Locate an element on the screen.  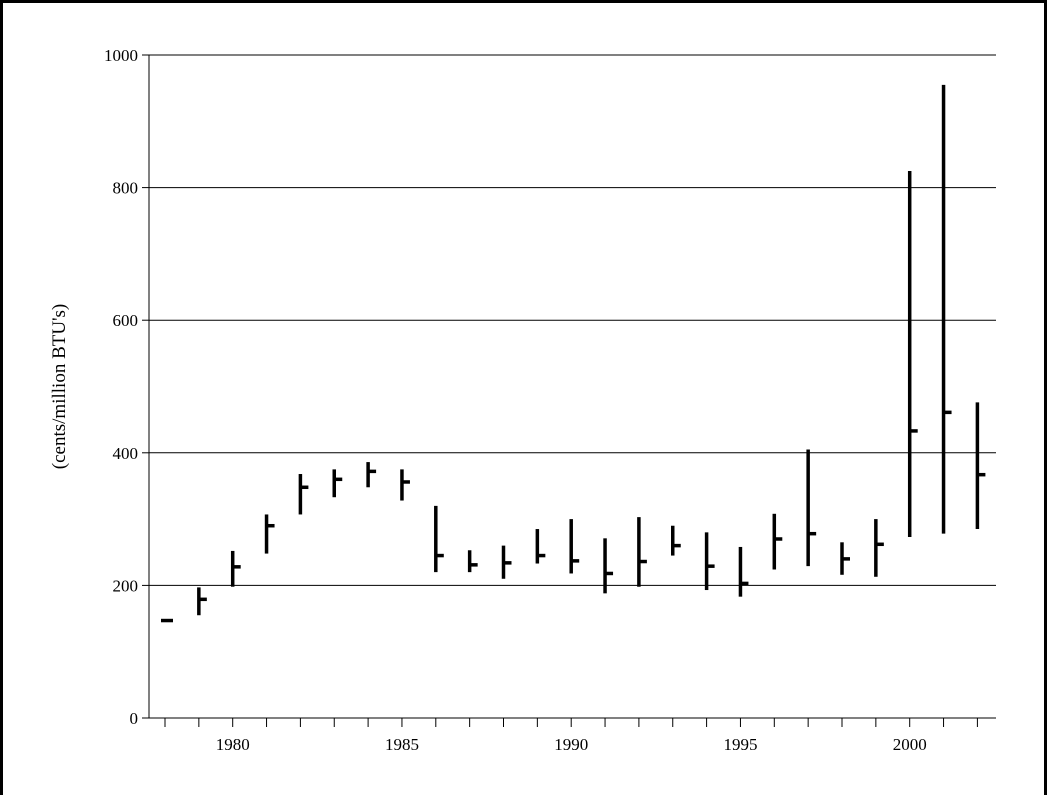
y-tick-label: 400 is located at coordinates (126, 453).